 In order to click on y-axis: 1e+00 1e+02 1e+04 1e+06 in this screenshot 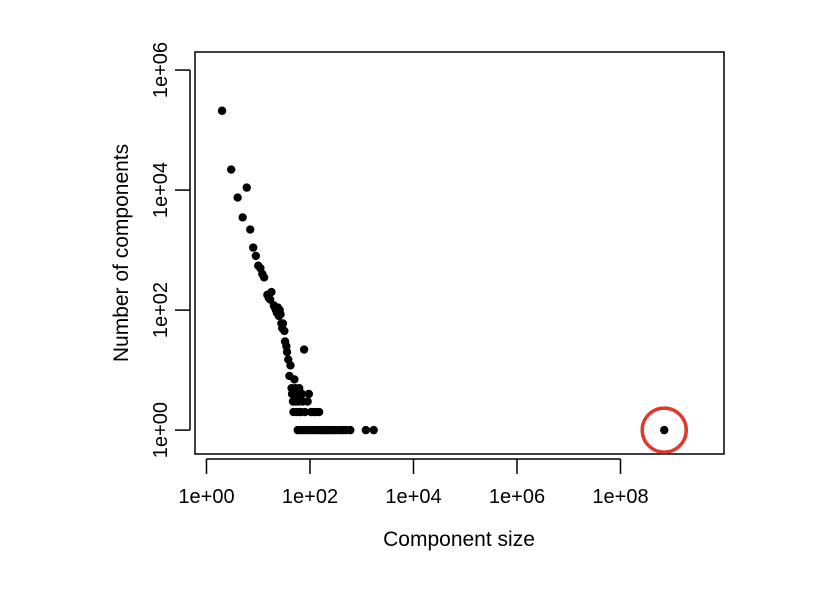, I will do `click(170, 250)`.